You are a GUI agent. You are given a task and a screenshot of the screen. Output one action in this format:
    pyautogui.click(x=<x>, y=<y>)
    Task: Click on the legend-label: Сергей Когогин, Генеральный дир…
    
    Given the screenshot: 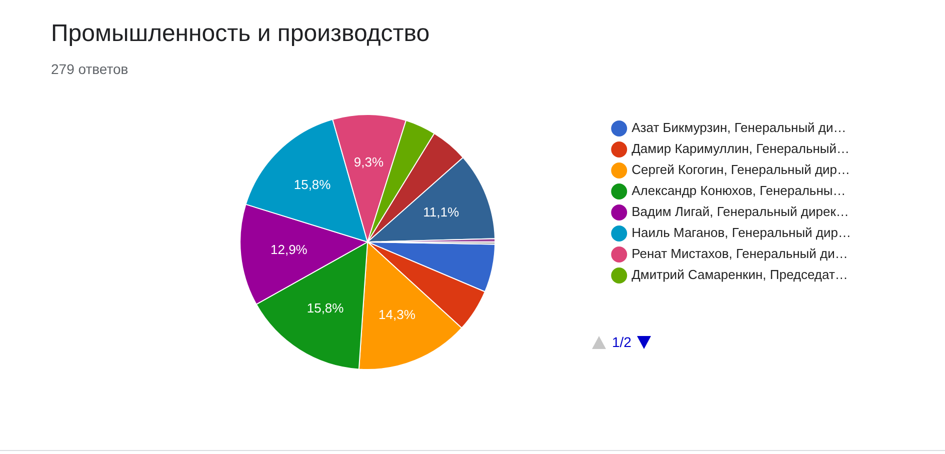 What is the action you would take?
    pyautogui.click(x=741, y=170)
    